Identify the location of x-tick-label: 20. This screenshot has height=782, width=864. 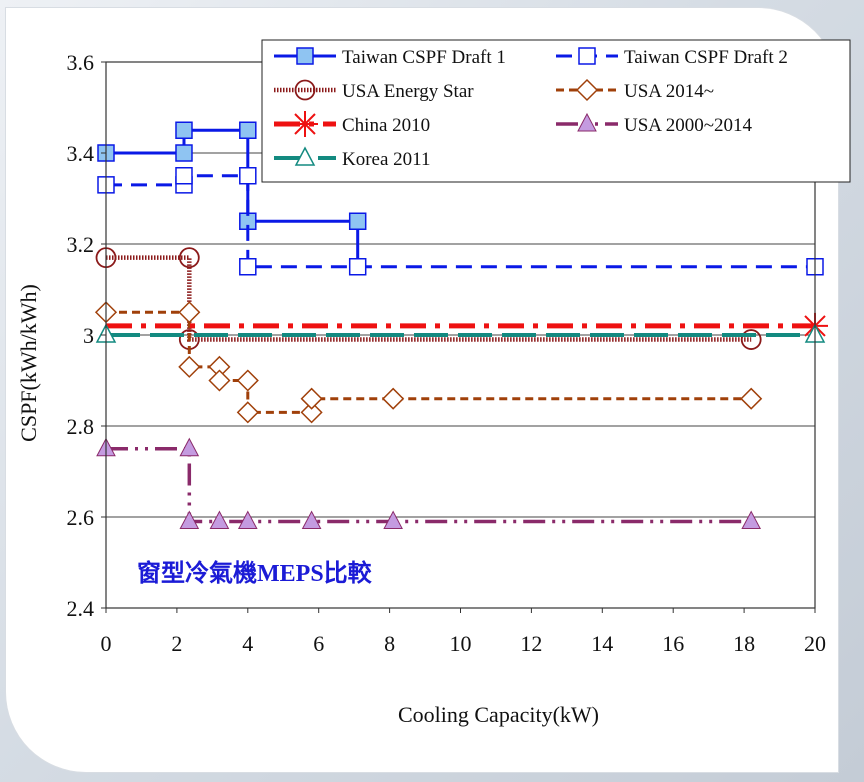
(815, 643).